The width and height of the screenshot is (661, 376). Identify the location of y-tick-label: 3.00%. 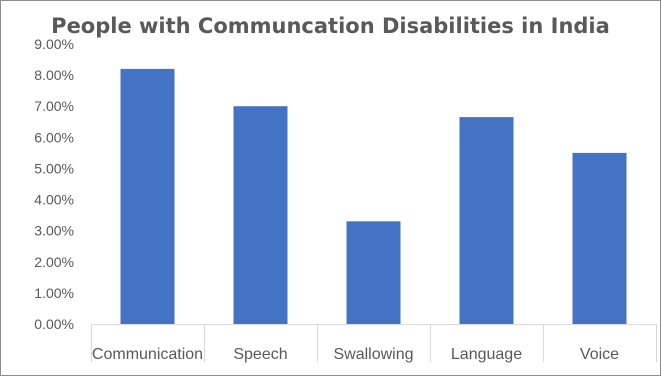
(54, 231).